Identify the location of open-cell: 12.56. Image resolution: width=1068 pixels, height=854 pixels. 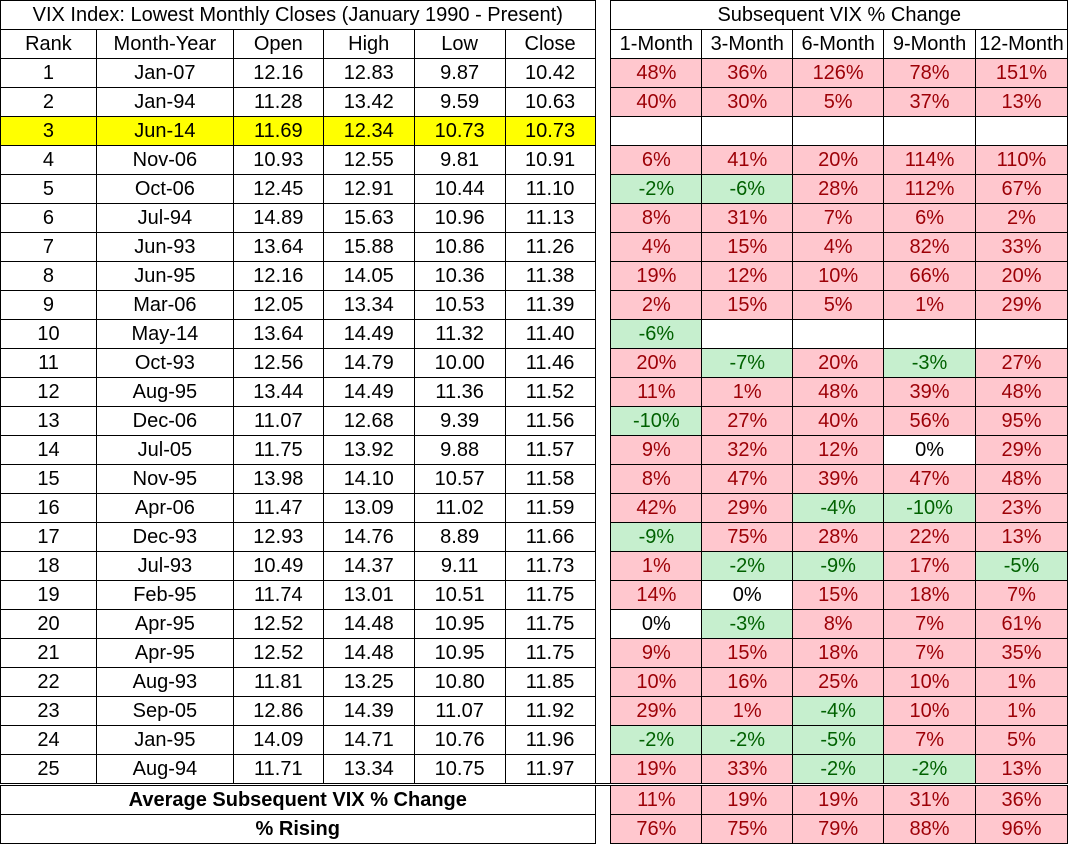
(278, 363).